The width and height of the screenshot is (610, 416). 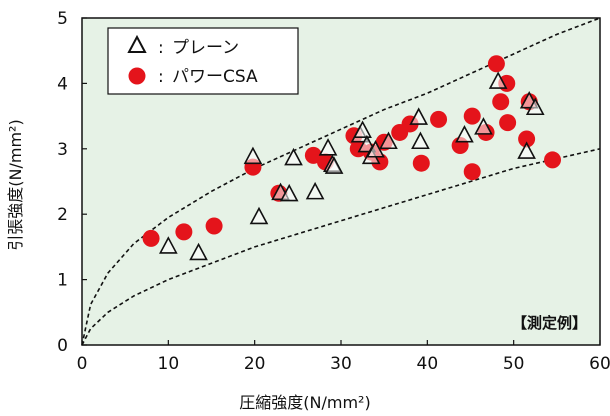 What do you see at coordinates (169, 364) in the screenshot?
I see `x-tick-label: 10` at bounding box center [169, 364].